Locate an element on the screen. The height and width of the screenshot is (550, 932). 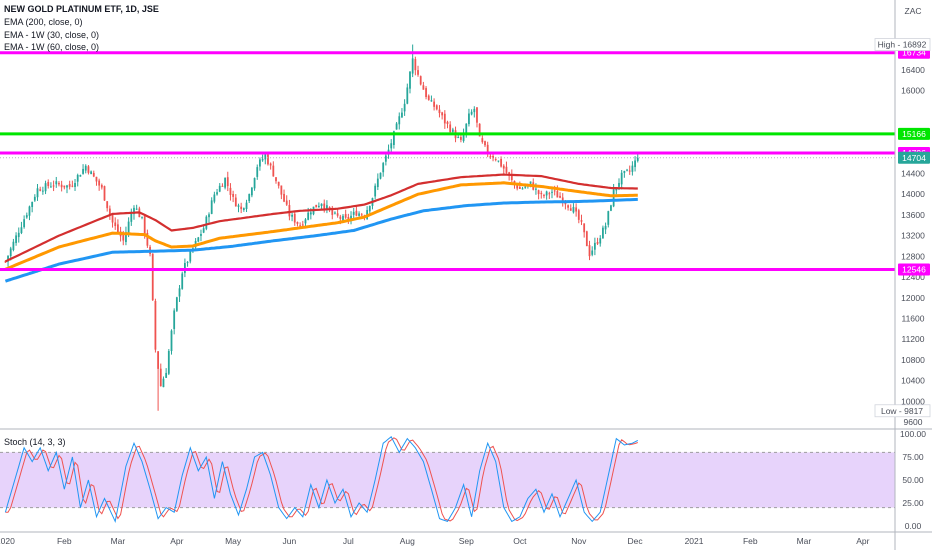
stoch-k-line is located at coordinates (321, 480).